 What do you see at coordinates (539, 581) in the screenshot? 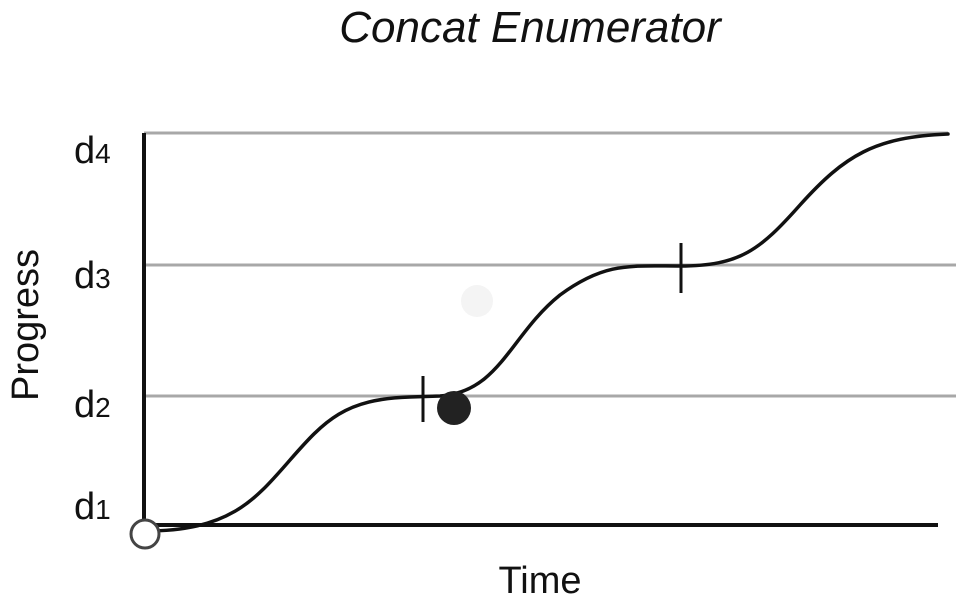
I see `x-axis-label: Time` at bounding box center [539, 581].